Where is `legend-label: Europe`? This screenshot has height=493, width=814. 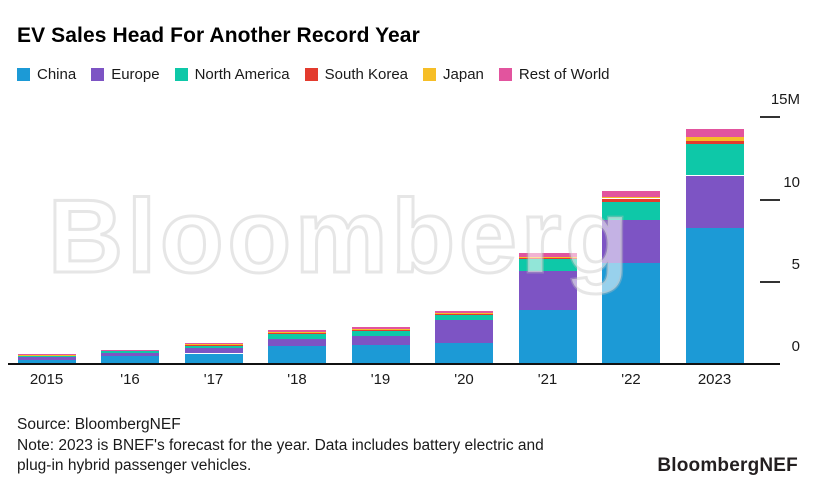 legend-label: Europe is located at coordinates (135, 74).